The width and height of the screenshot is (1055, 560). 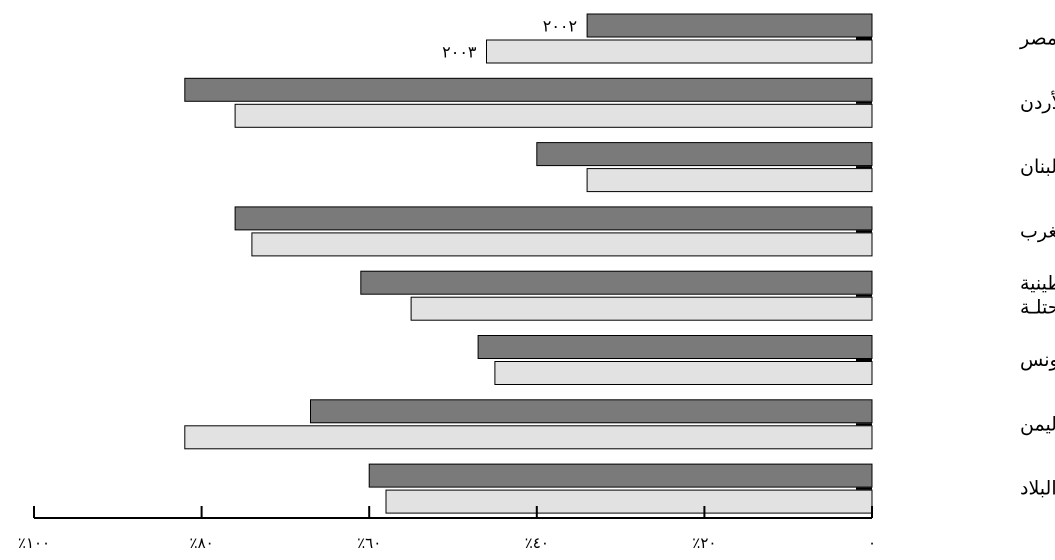 I want to click on x-tick-label: ٠, so click(x=872, y=543).